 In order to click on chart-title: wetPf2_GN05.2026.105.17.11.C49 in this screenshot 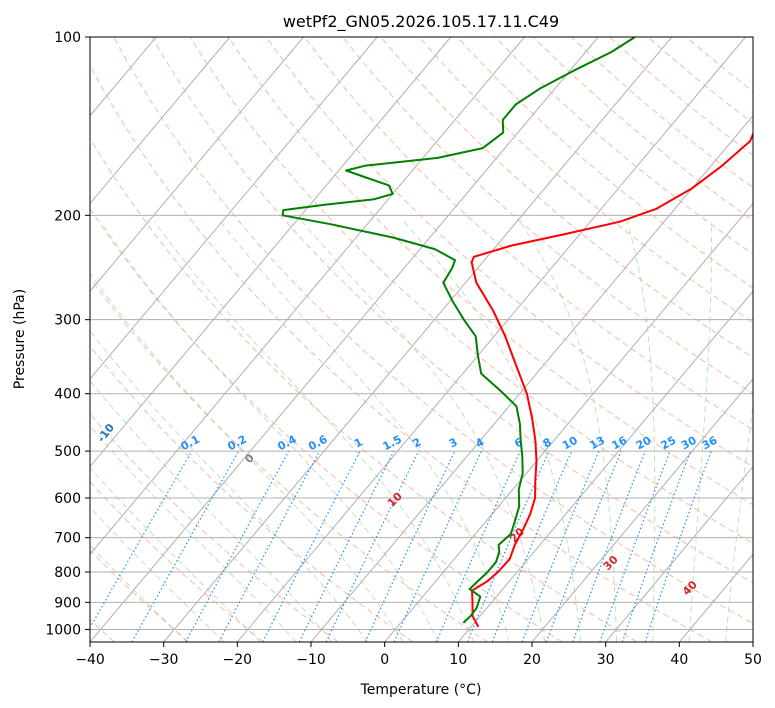, I will do `click(421, 22)`.